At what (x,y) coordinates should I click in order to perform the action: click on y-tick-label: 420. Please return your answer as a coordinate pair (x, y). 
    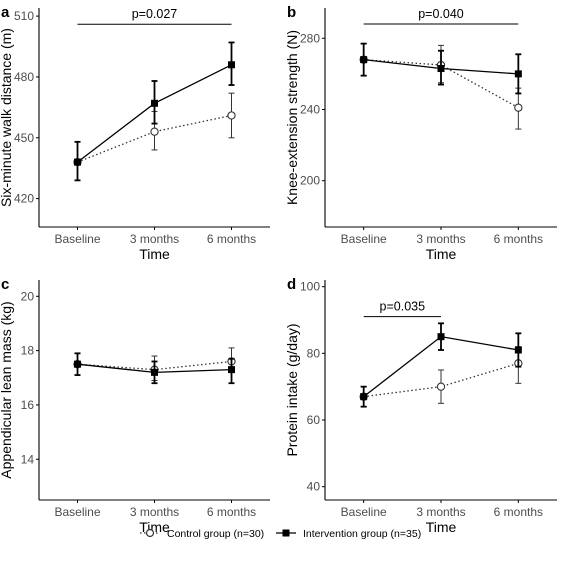
    Looking at the image, I should click on (24, 199).